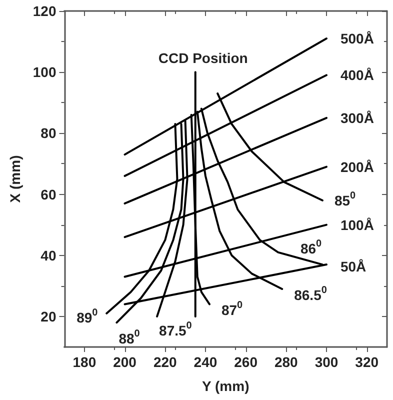 This screenshot has height=400, width=393. I want to click on series-label: 50Å, so click(353, 266).